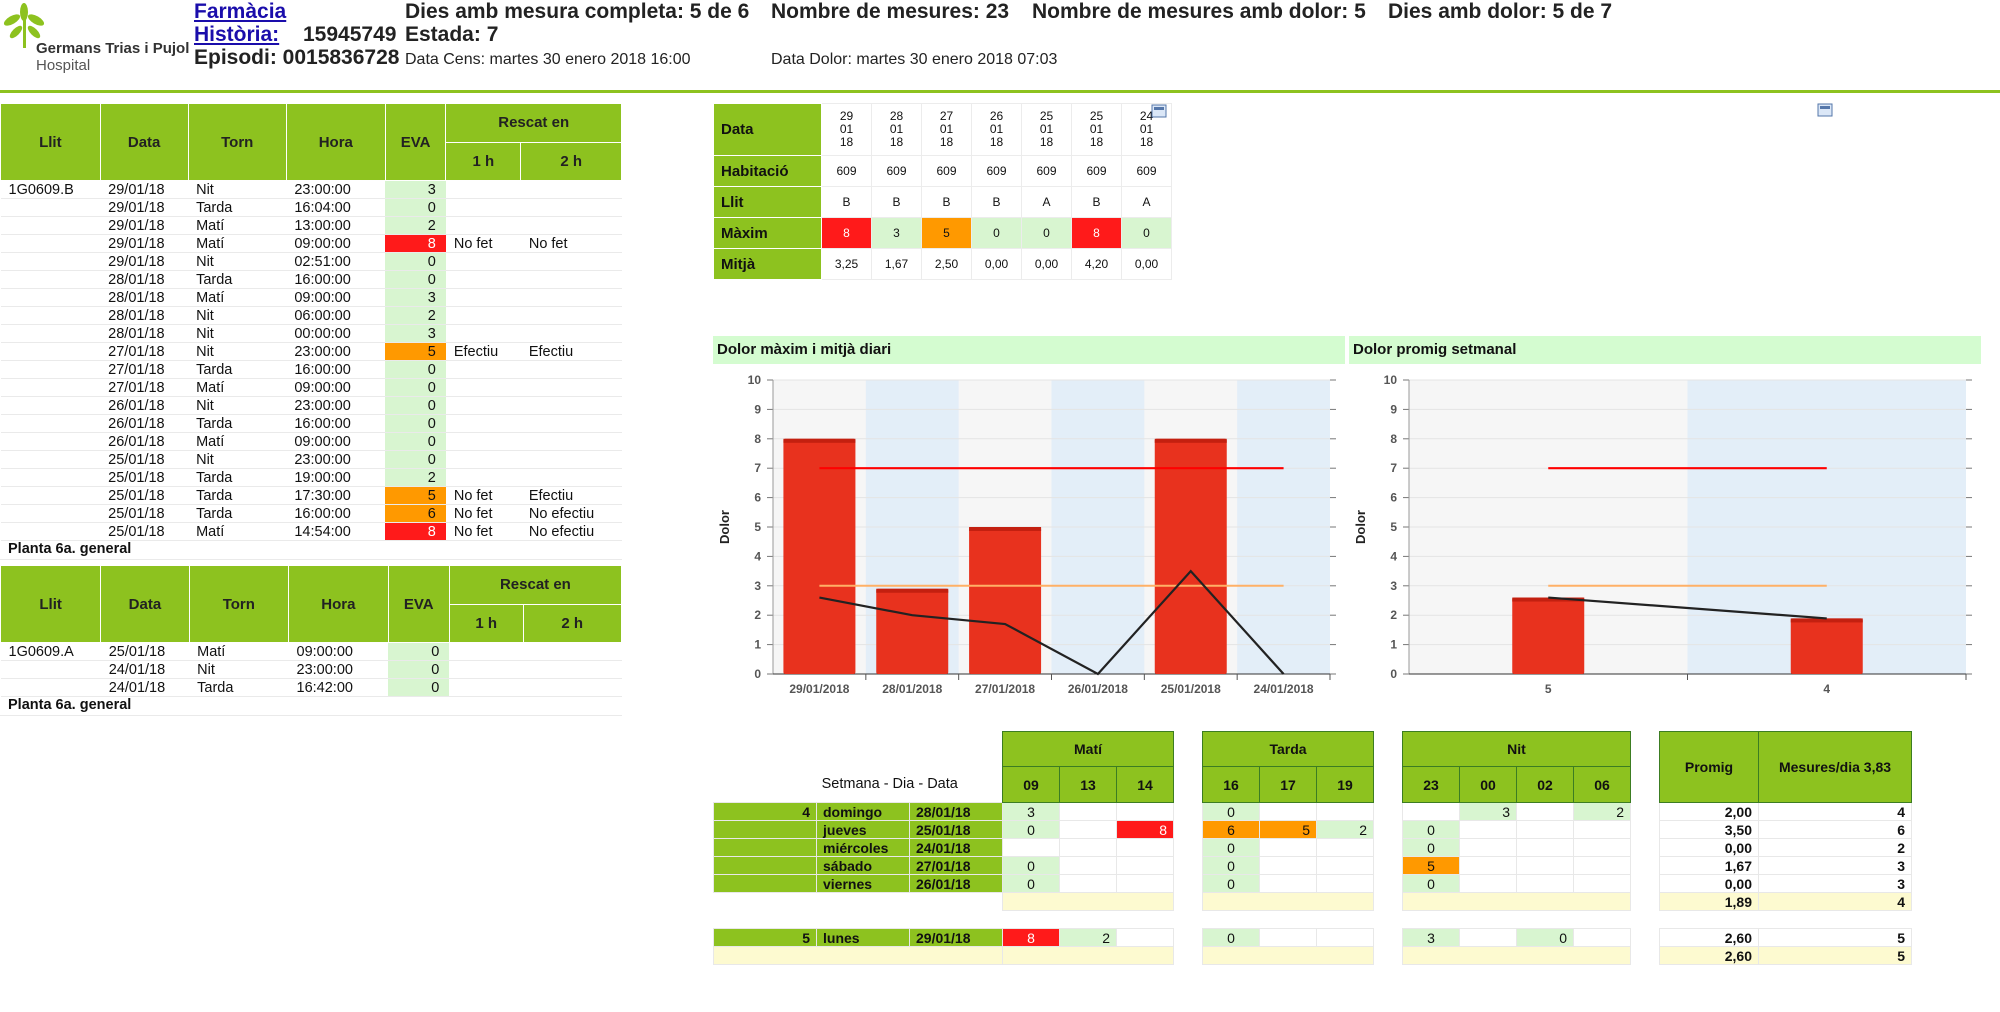 The image size is (2000, 1012). What do you see at coordinates (311, 189) in the screenshot?
I see `table-row: 1G0609.B 29/01/18 Nit 23:00:00 3` at bounding box center [311, 189].